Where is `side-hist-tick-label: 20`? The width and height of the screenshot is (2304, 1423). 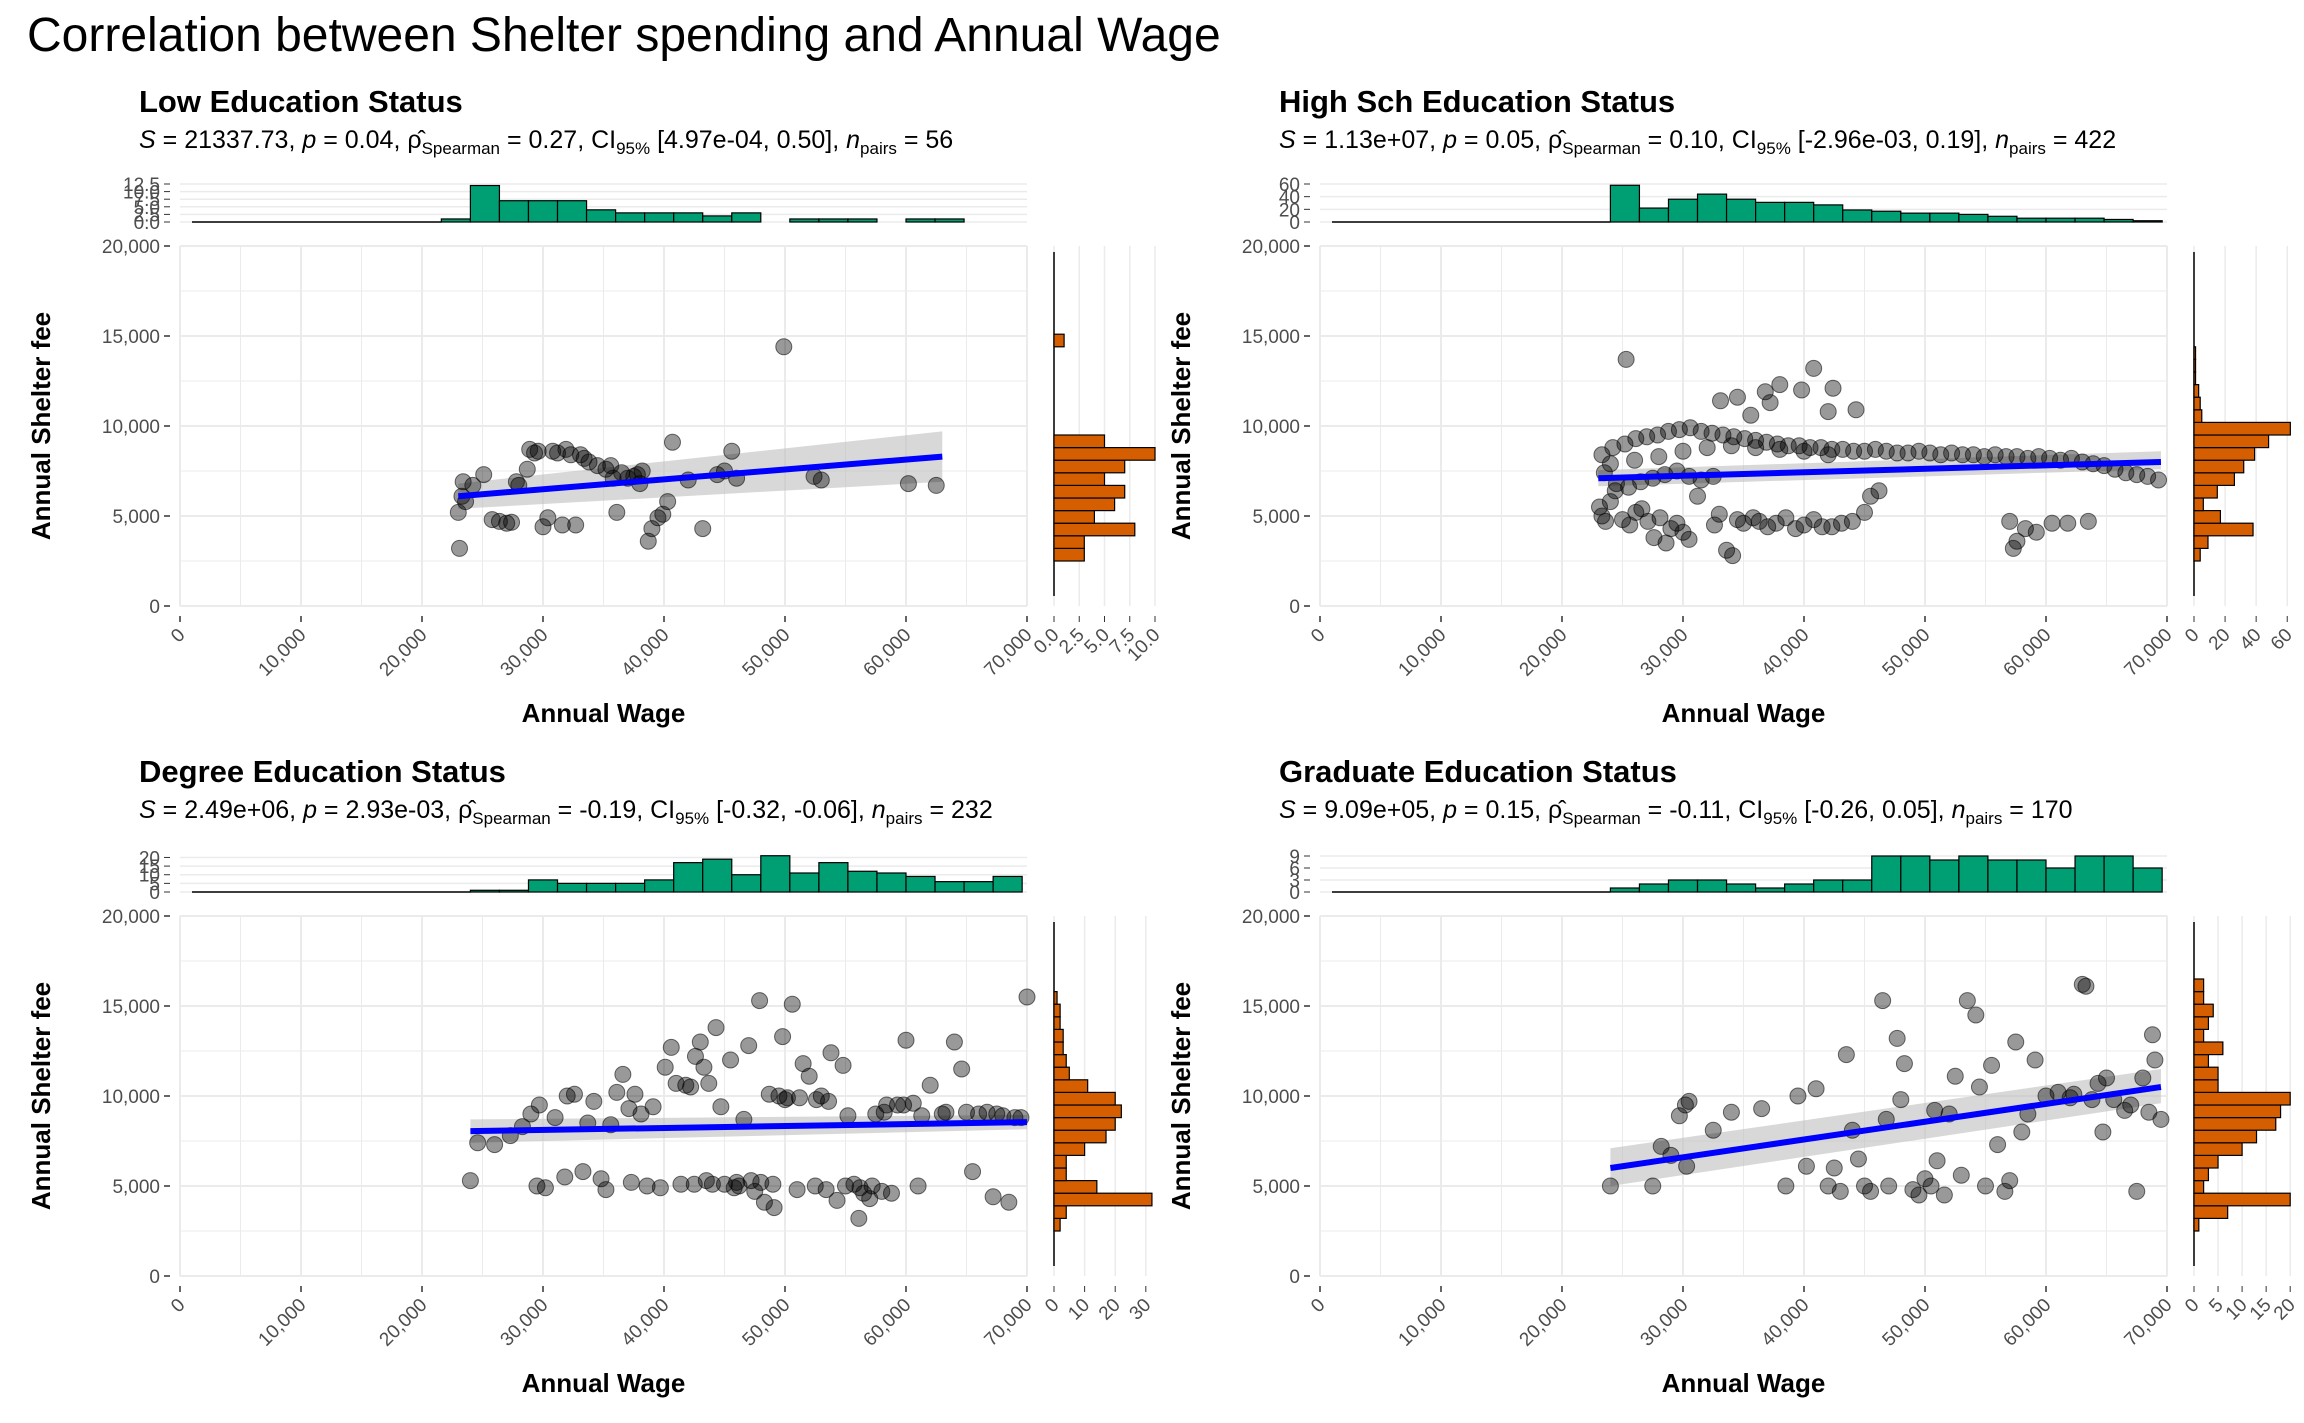 side-hist-tick-label: 20 is located at coordinates (2220, 640).